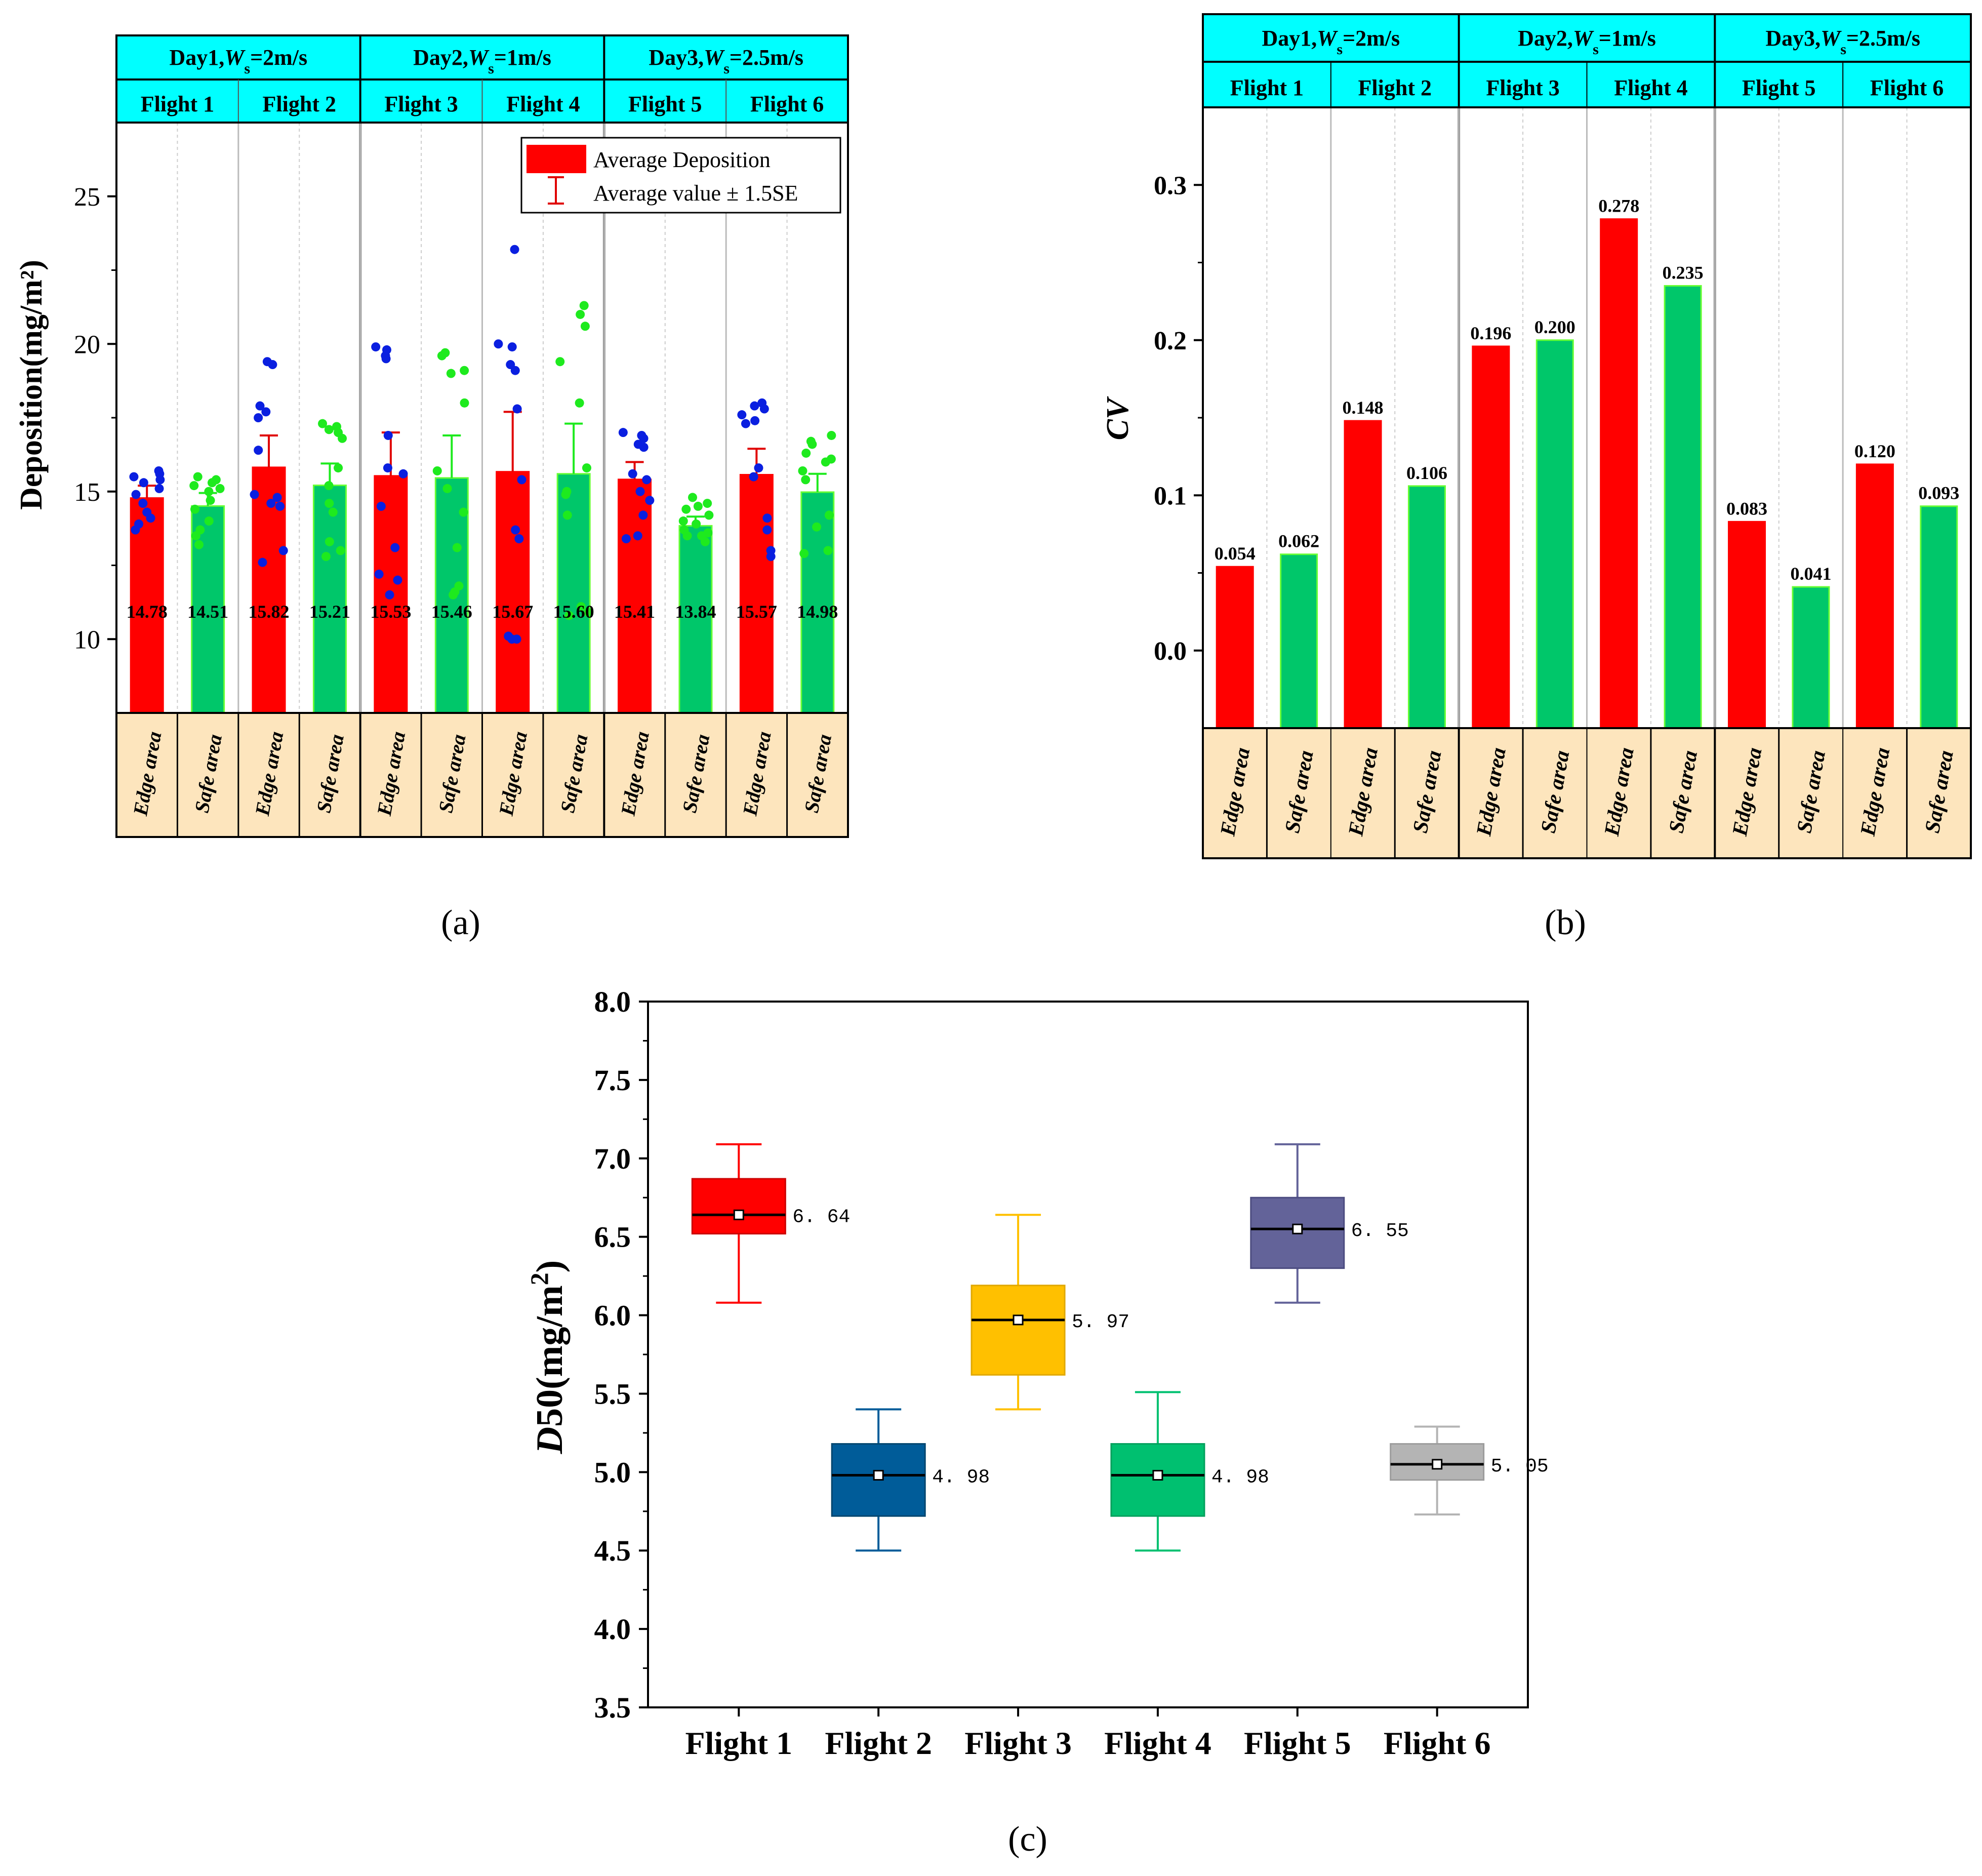 This screenshot has height=1876, width=1982. I want to click on header-flight: Flight 1, so click(1267, 87).